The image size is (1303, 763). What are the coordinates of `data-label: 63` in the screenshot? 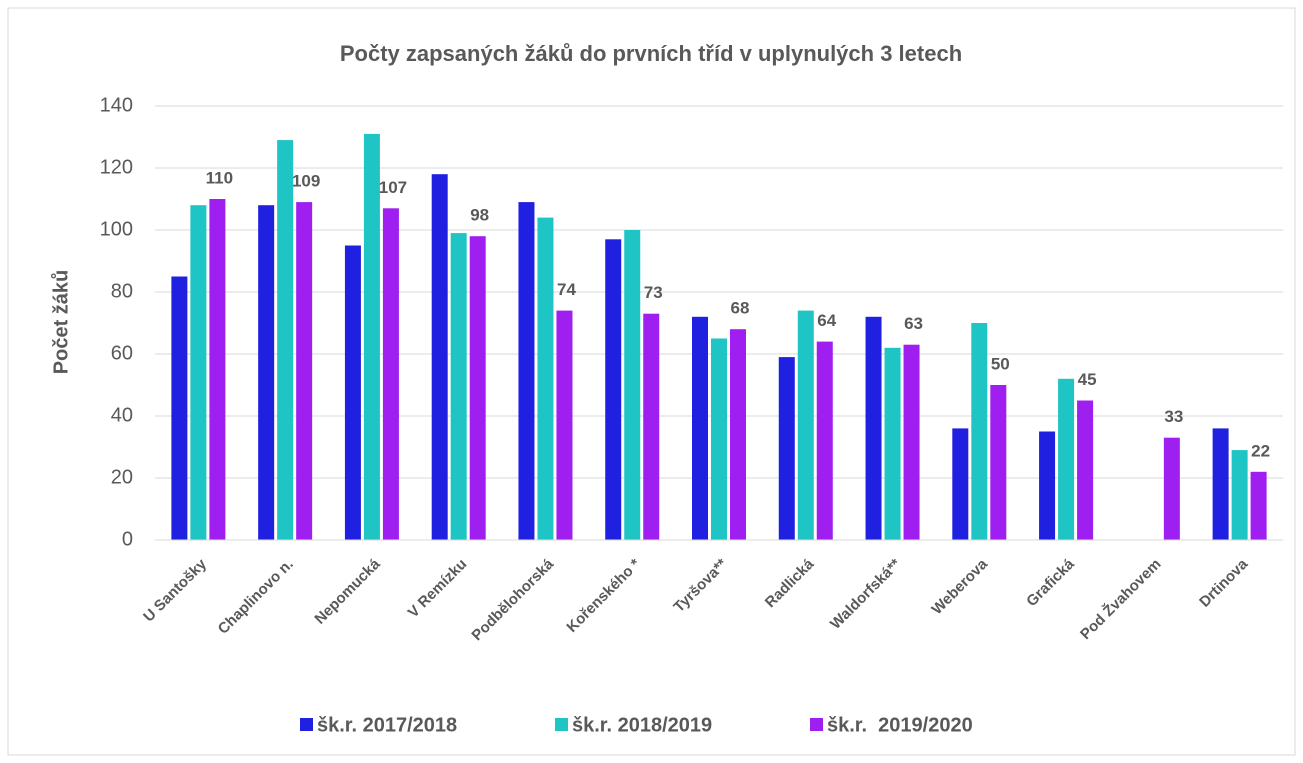 It's located at (913, 323).